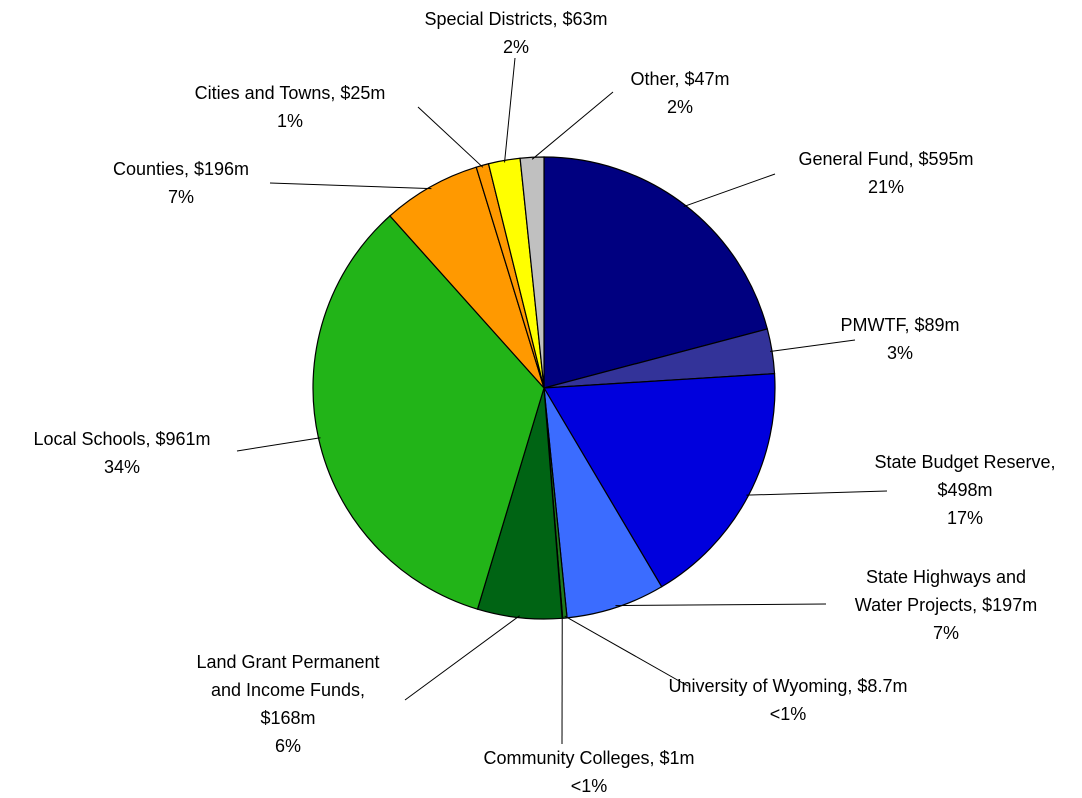 This screenshot has height=798, width=1082. I want to click on slice-label: $498m, so click(964, 490).